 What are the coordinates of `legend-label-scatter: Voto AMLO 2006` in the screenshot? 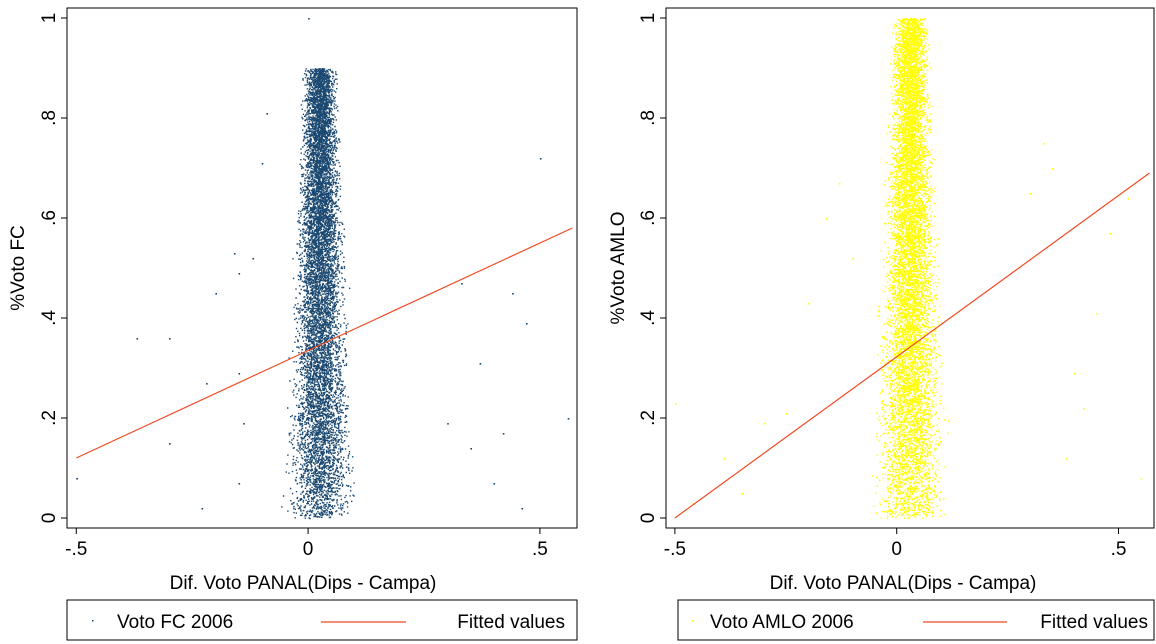 It's located at (782, 622).